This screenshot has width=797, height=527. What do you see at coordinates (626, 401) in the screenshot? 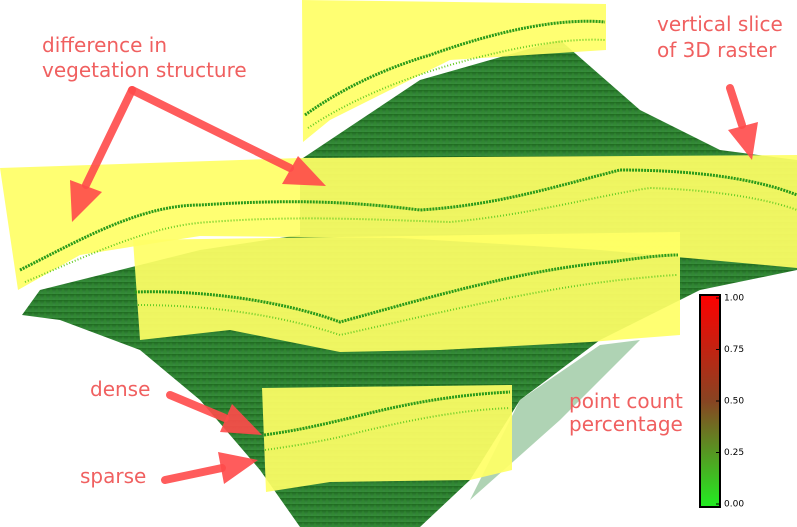
I see `colorbar-title: point count` at bounding box center [626, 401].